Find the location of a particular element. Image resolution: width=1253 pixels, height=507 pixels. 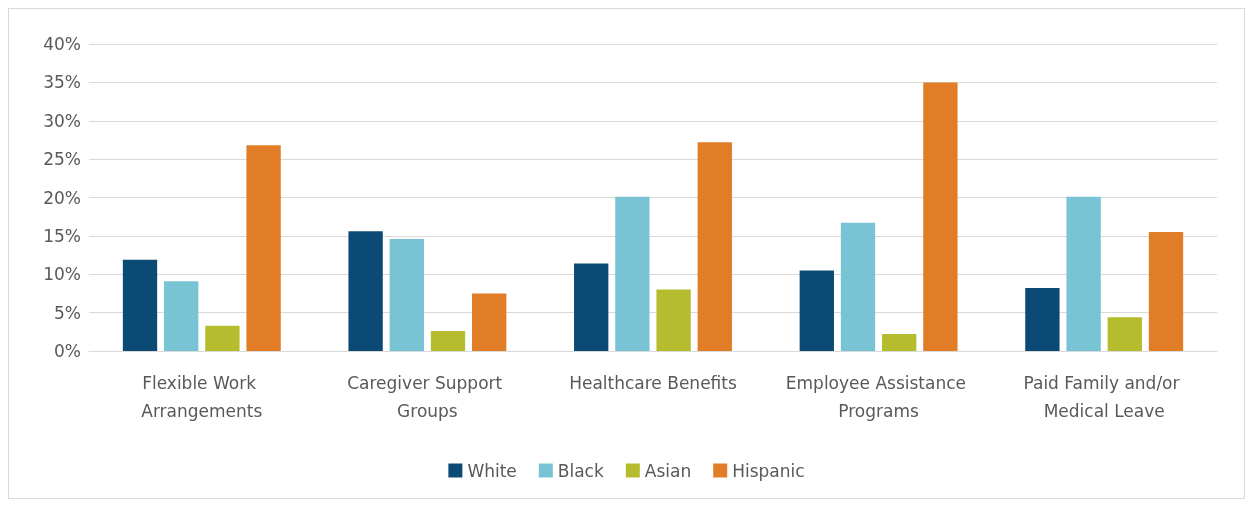

x-tick-label: Healthcare Benefits is located at coordinates (653, 383).